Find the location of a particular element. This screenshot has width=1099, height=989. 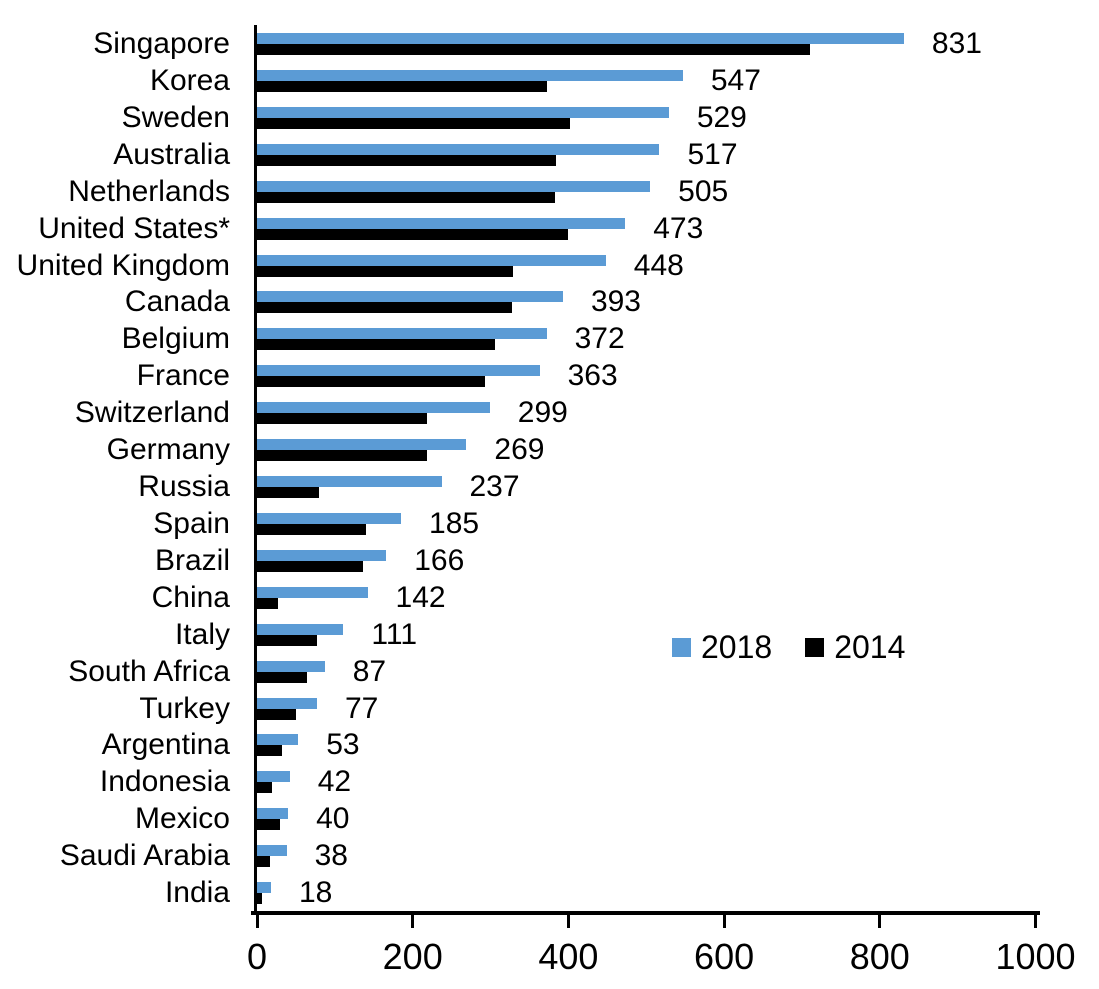

x-axis-tick-label: 400 is located at coordinates (568, 956).